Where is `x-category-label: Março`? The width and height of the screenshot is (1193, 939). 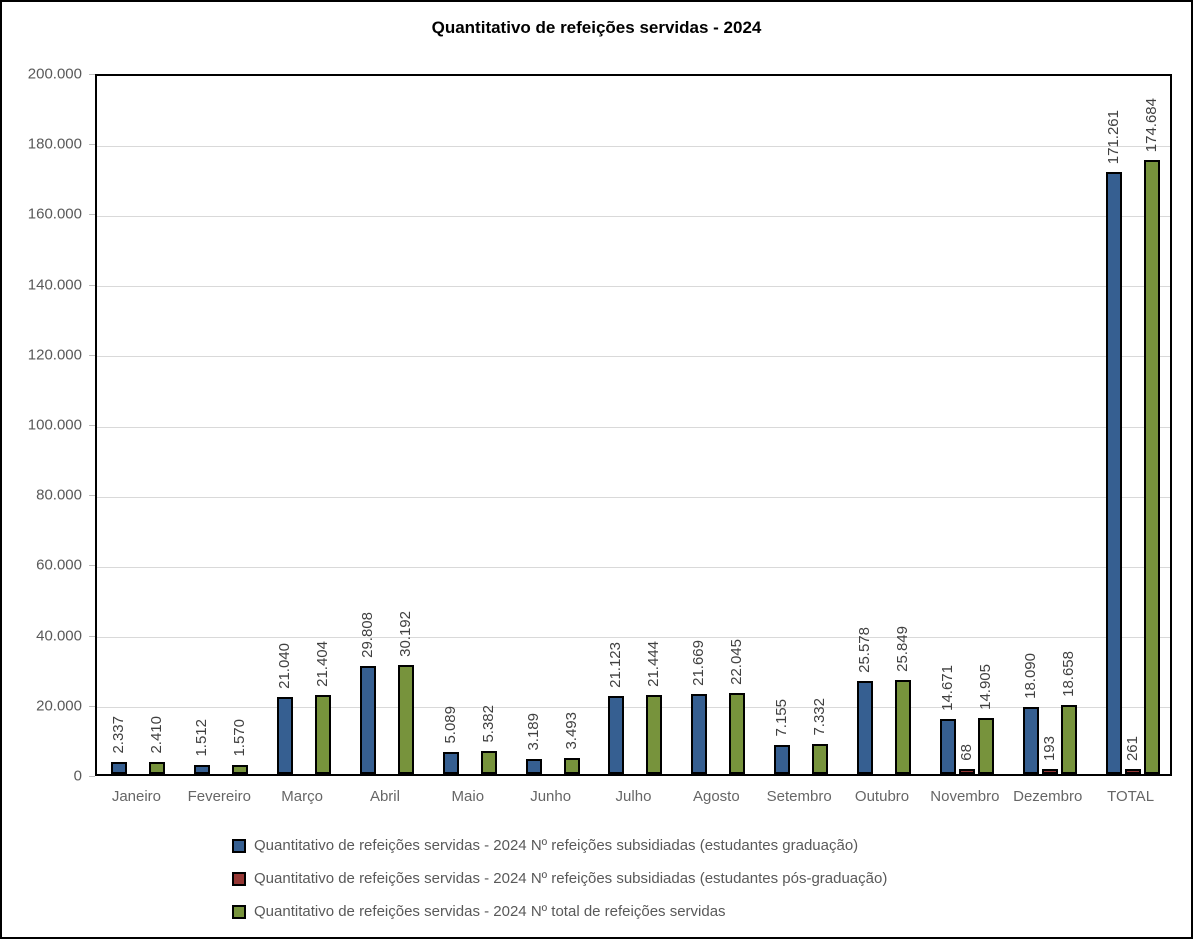
x-category-label: Março is located at coordinates (302, 796).